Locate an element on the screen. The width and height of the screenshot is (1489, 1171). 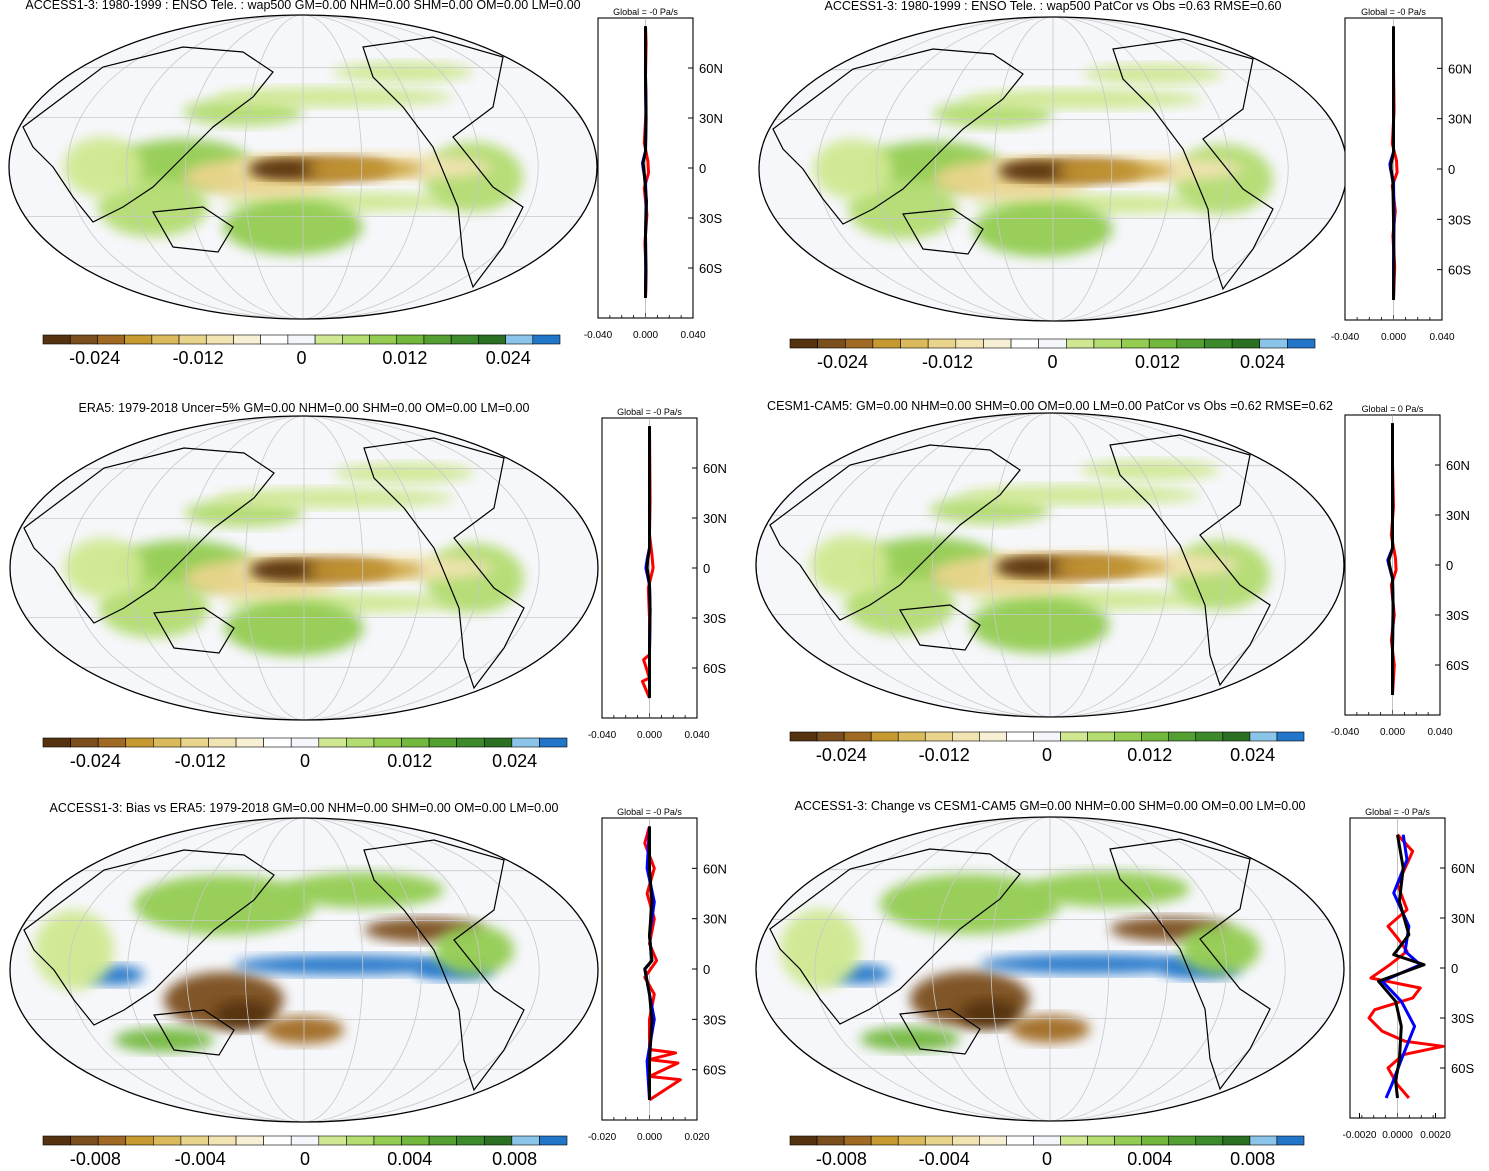
profile-x-tick-label: -0.0020 is located at coordinates (1360, 1135).